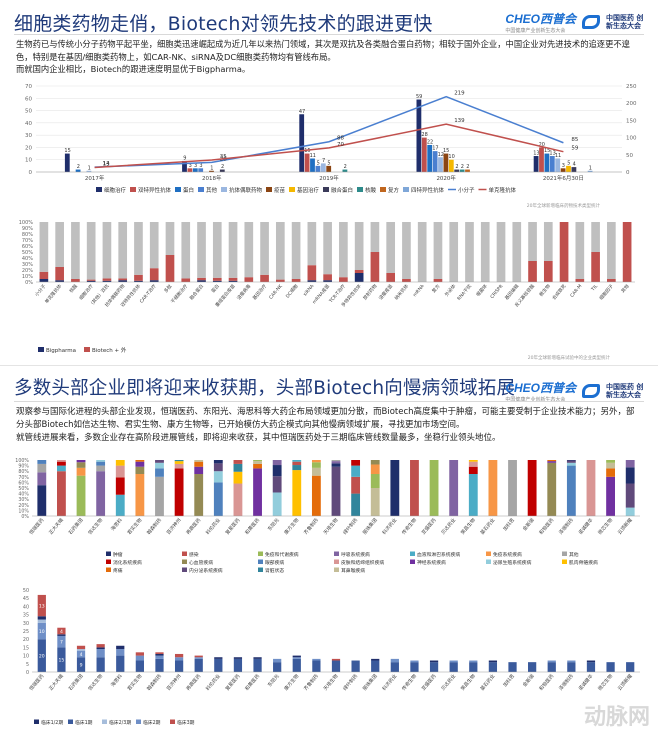 The width and height of the screenshot is (658, 738). Describe the element at coordinates (154, 526) in the screenshot. I see `x-tick-label: 翰森制药` at that location.